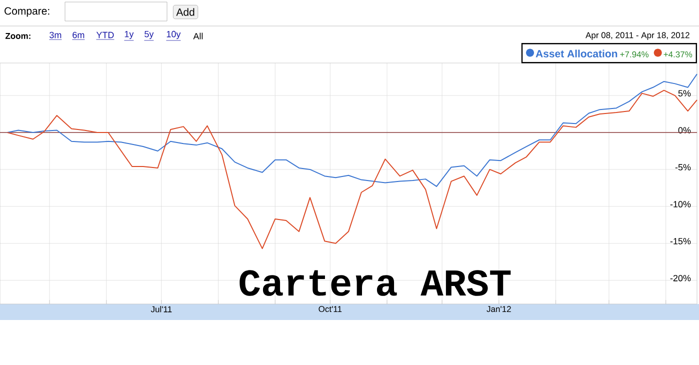 This screenshot has width=699, height=365. What do you see at coordinates (78, 35) in the screenshot?
I see `text: 6m` at bounding box center [78, 35].